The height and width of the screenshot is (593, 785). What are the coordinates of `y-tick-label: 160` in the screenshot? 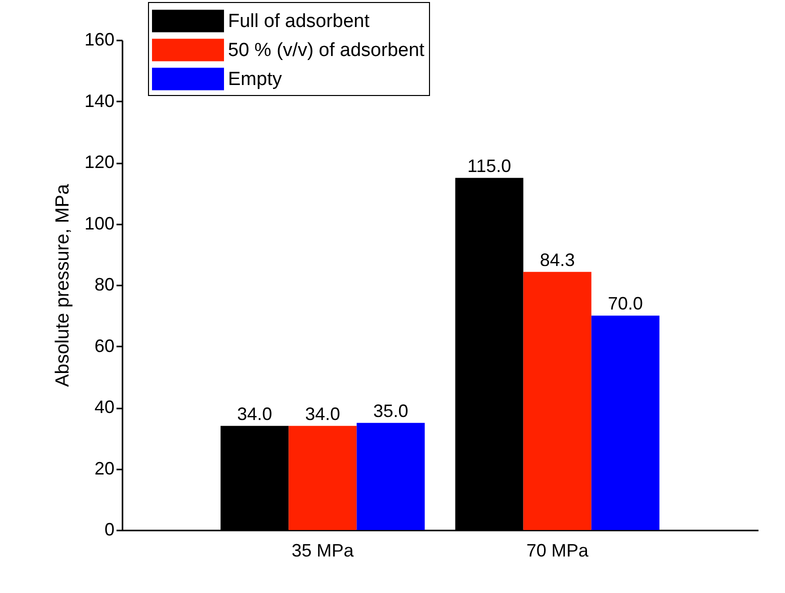 It's located at (99, 40).